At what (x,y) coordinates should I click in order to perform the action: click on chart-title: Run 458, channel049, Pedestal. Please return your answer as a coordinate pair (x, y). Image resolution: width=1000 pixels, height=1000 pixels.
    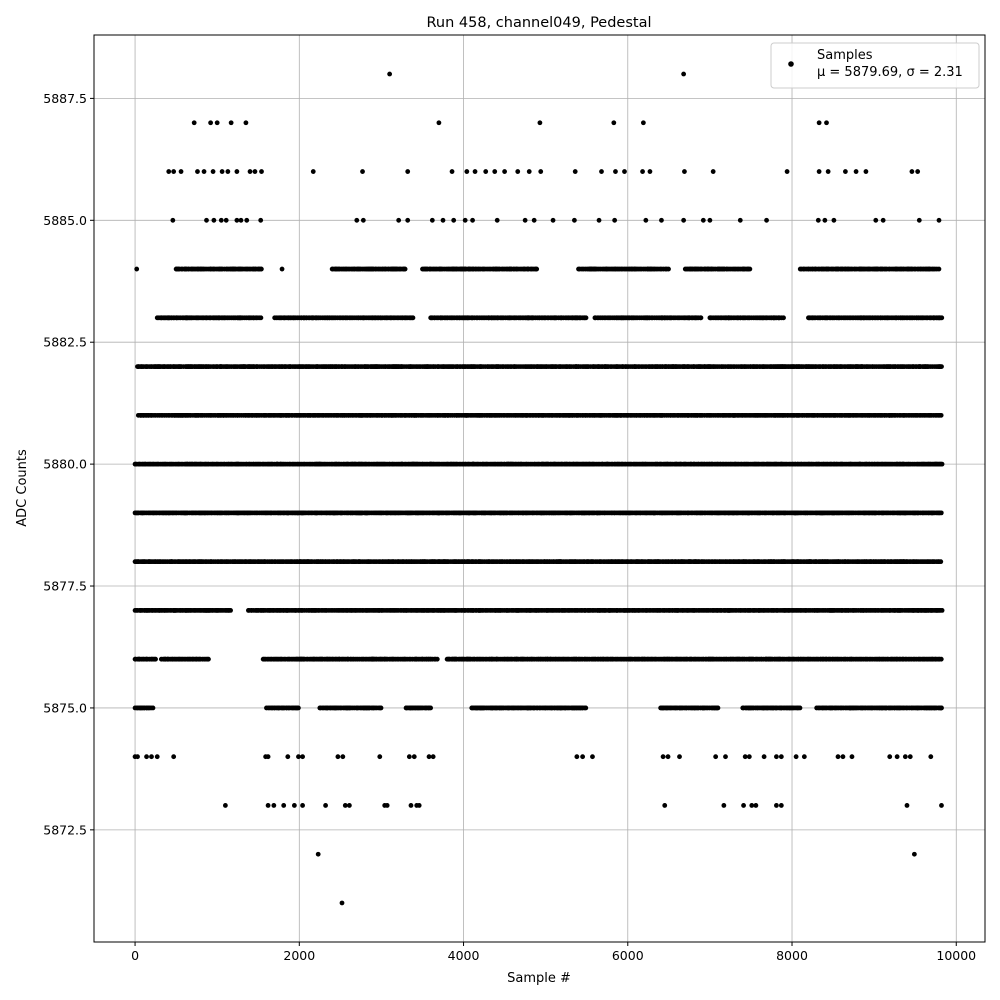
    Looking at the image, I should click on (538, 23).